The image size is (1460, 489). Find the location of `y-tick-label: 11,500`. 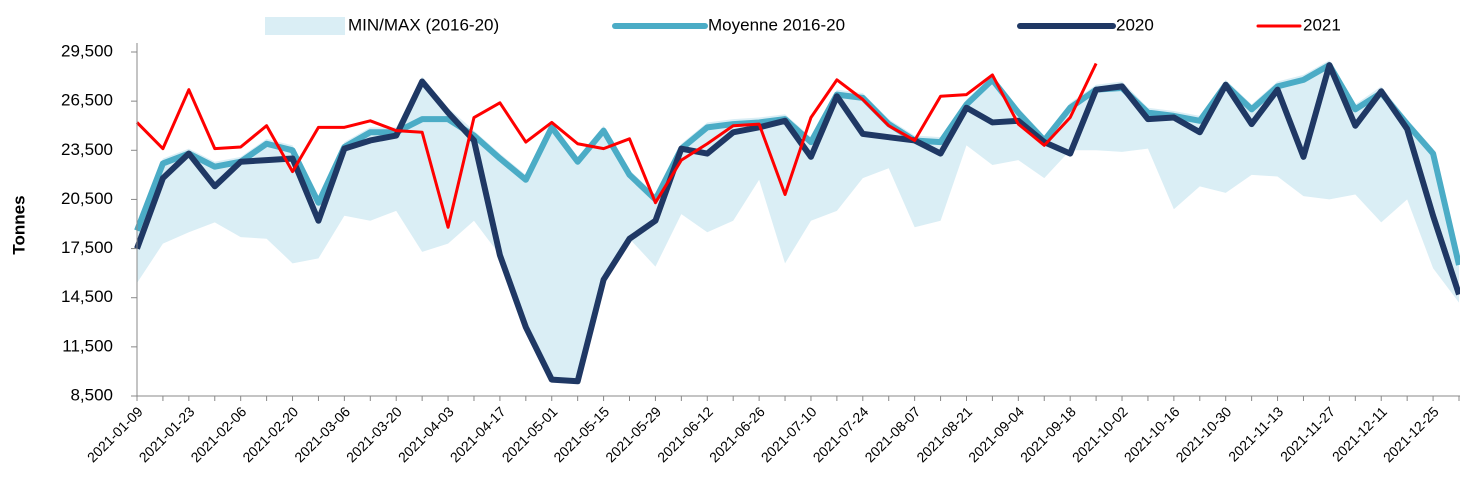

y-tick-label: 11,500 is located at coordinates (87, 345).